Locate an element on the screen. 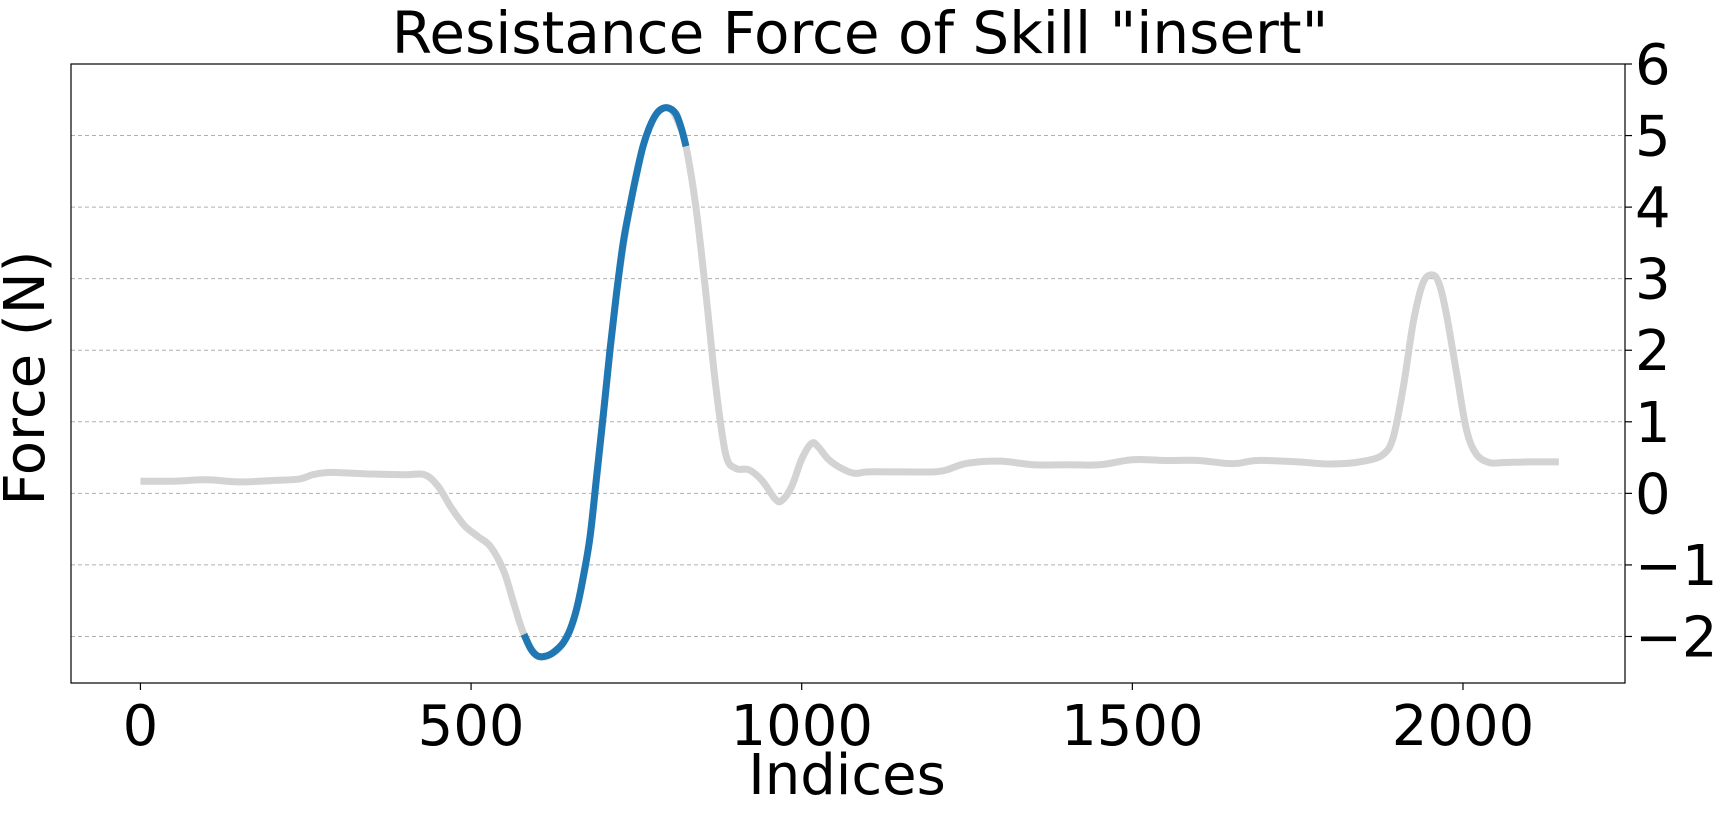 This screenshot has height=818, width=1721. x-tick-label-1: 500 is located at coordinates (471, 726).